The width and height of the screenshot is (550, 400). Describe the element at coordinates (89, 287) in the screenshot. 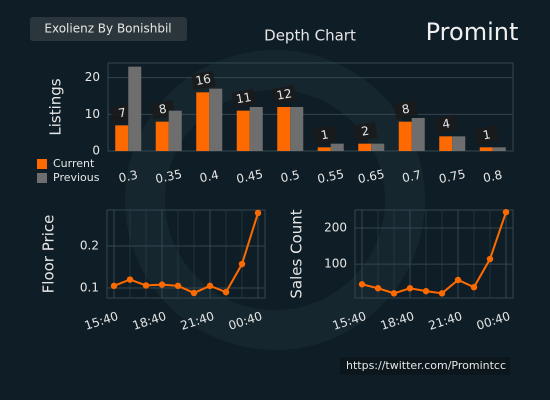

I see `y-tick-label: 0.1` at that location.